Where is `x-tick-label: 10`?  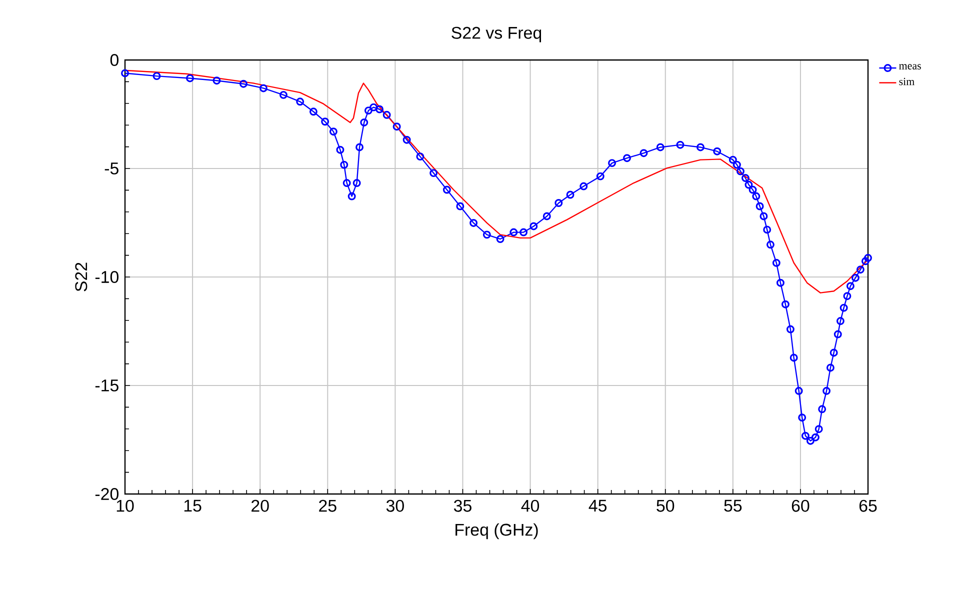 x-tick-label: 10 is located at coordinates (125, 506).